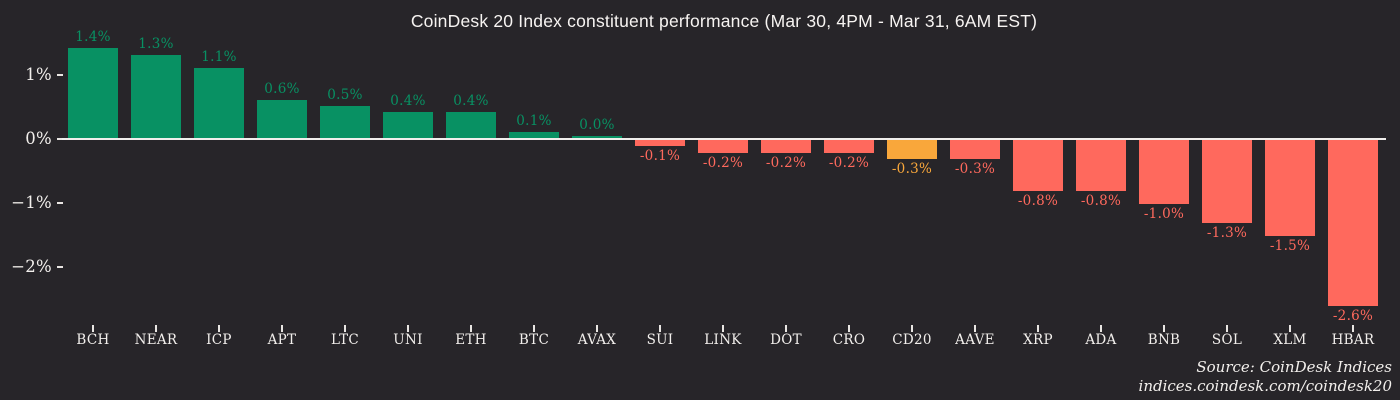 The width and height of the screenshot is (1400, 400). What do you see at coordinates (723, 162) in the screenshot?
I see `bar-value-label-link: -0.2%` at bounding box center [723, 162].